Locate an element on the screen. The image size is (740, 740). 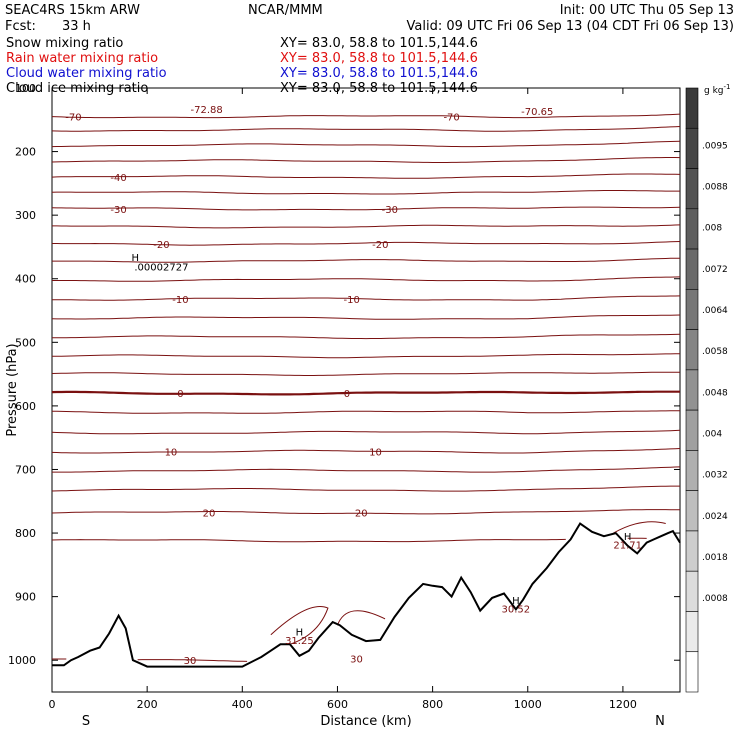
y-tick-label-4: 600 is located at coordinates (25, 406).